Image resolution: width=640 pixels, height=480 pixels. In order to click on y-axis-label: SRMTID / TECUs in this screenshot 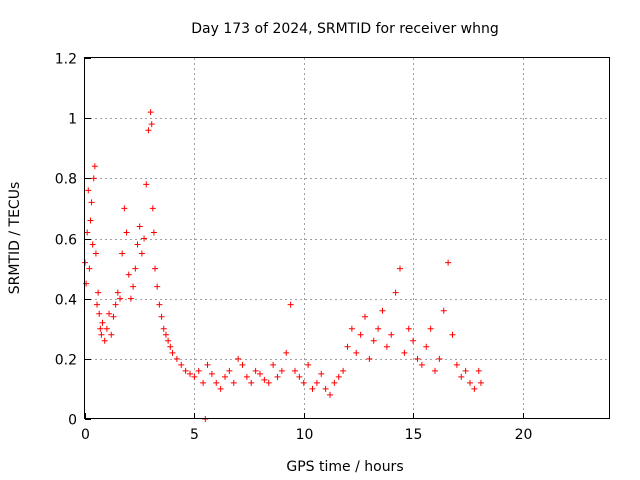, I will do `click(15, 238)`.